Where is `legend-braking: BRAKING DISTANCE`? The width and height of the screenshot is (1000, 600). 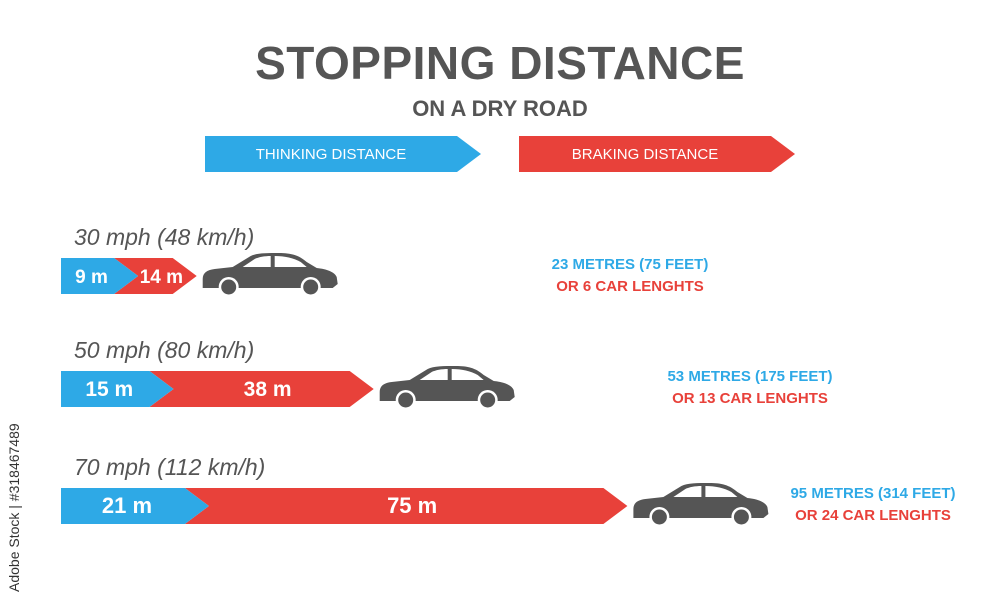
legend-braking: BRAKING DISTANCE is located at coordinates (657, 154).